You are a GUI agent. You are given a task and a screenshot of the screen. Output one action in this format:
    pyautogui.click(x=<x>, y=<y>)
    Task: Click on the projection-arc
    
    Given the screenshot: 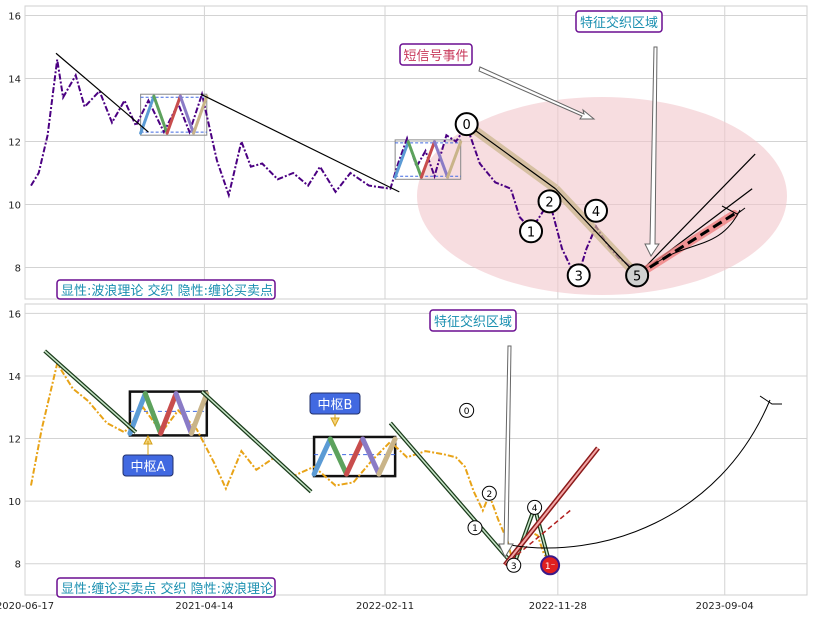 What is the action you would take?
    pyautogui.click(x=640, y=474)
    